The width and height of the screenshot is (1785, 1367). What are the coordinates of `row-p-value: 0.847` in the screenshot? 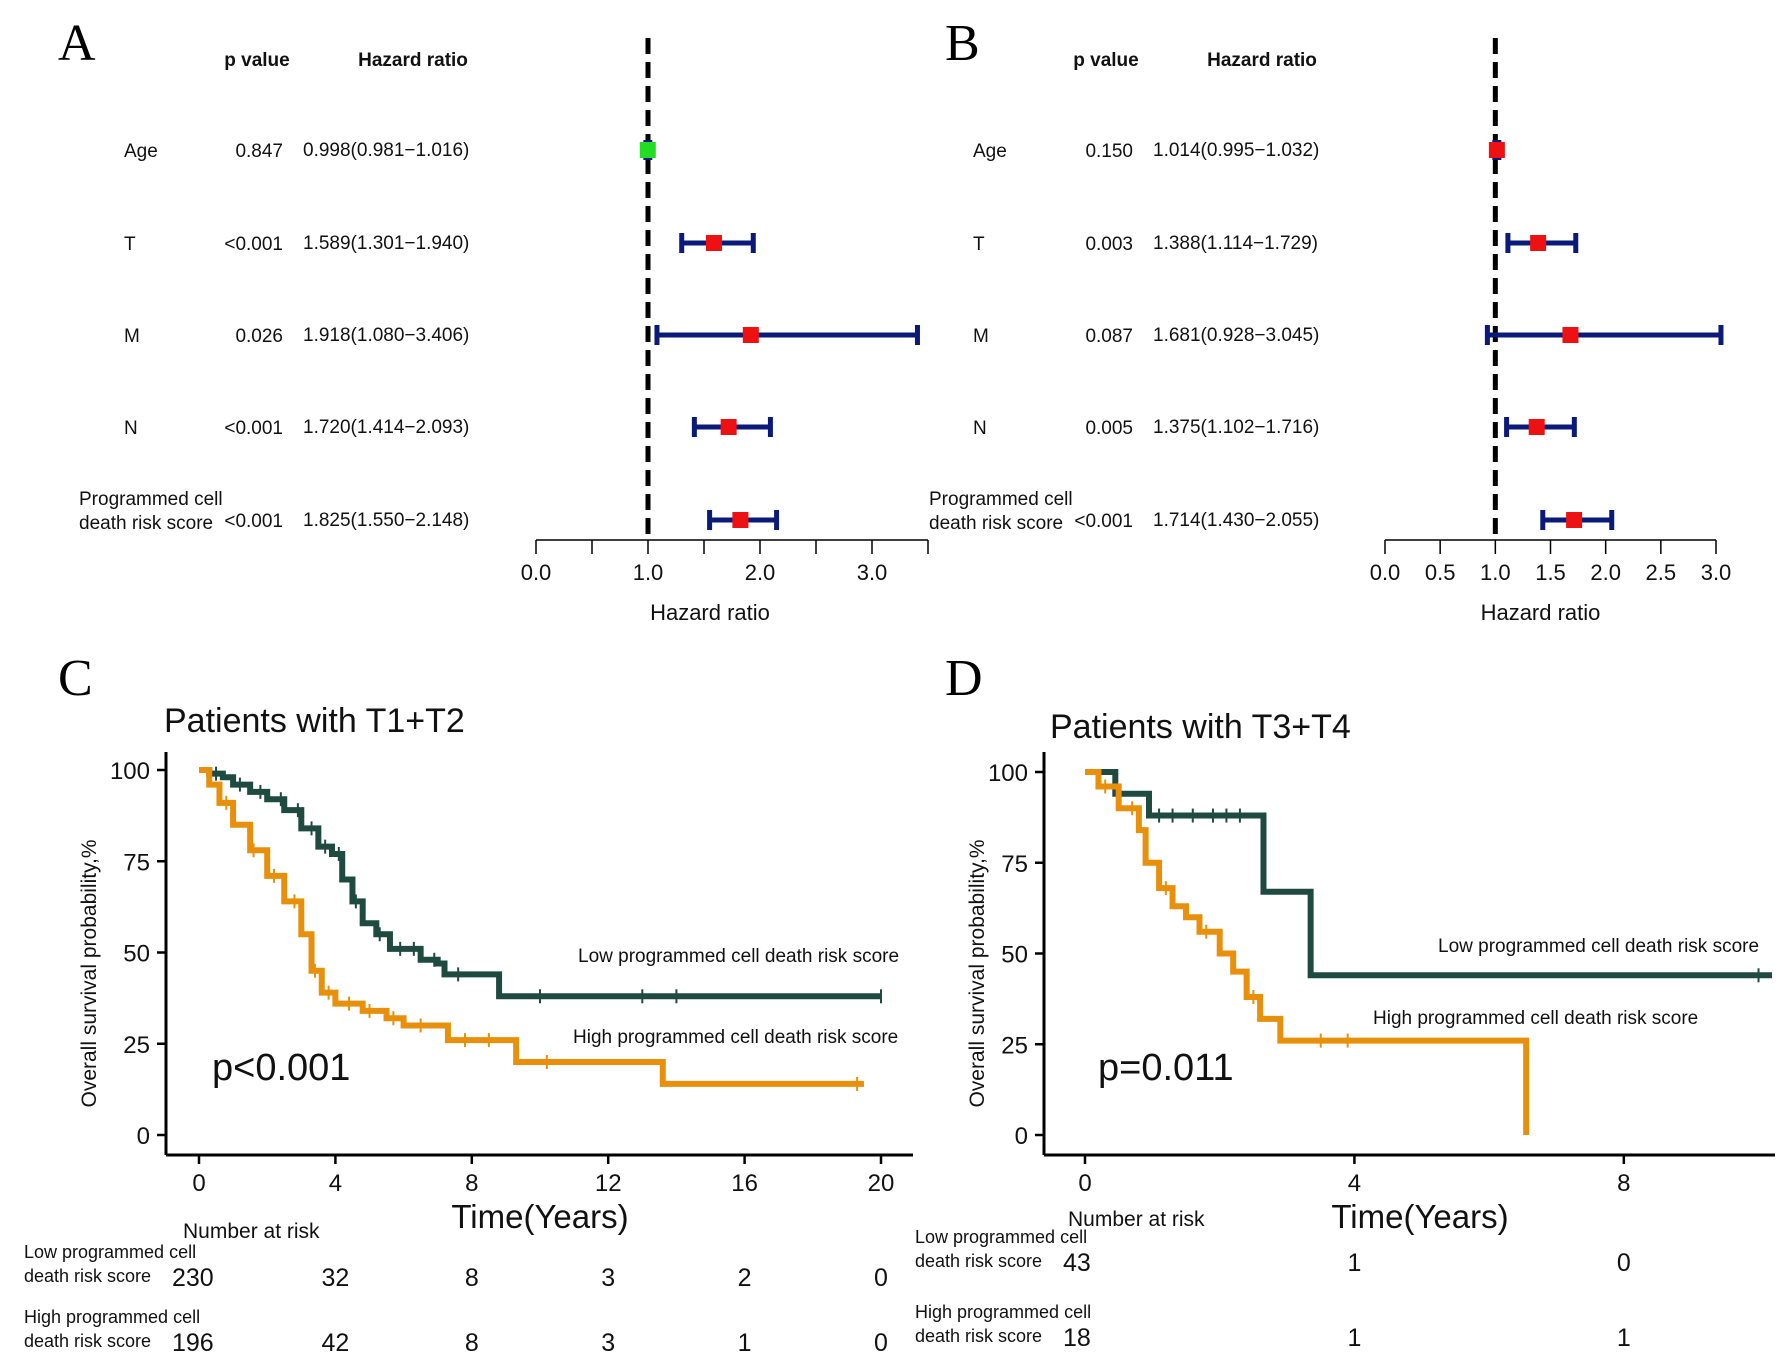 It's located at (259, 151).